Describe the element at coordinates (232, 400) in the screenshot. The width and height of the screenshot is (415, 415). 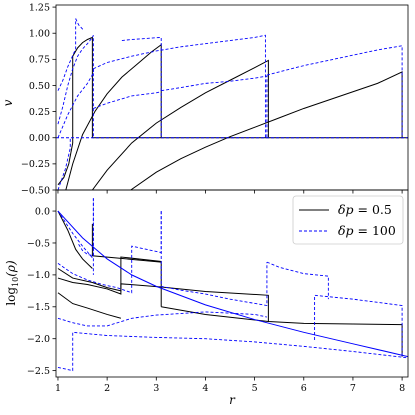
I see `x-axis-label: r` at that location.